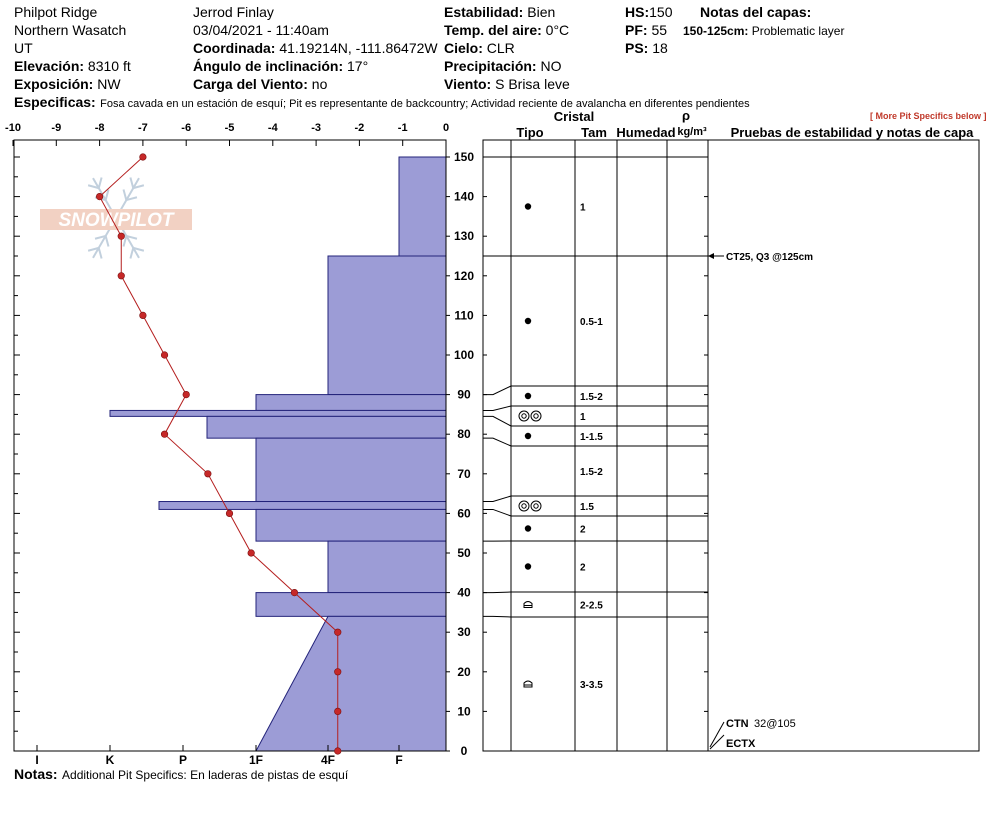  What do you see at coordinates (591, 437) in the screenshot?
I see `grain-size-label: 1-1.5` at bounding box center [591, 437].